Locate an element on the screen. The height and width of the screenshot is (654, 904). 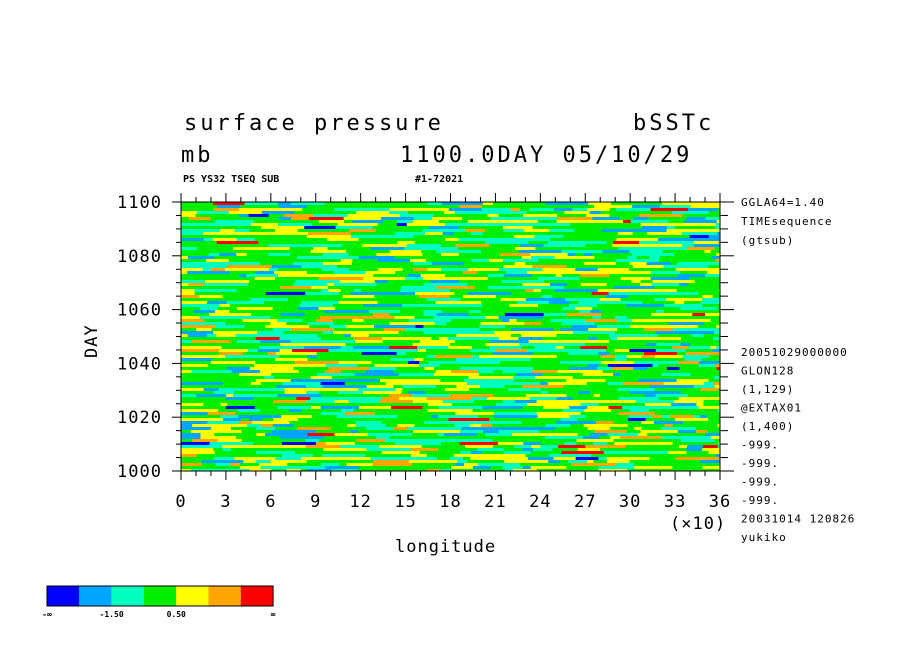
side-info-line: 20051029000000 is located at coordinates (794, 352).